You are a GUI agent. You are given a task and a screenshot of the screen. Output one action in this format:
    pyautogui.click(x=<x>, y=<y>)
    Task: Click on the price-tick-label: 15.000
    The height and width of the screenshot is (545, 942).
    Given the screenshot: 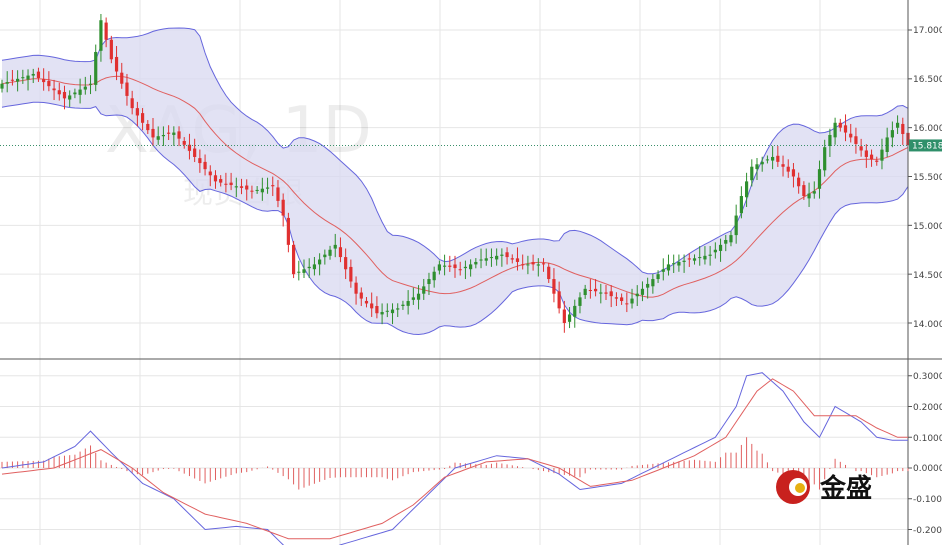 What is the action you would take?
    pyautogui.click(x=927, y=227)
    